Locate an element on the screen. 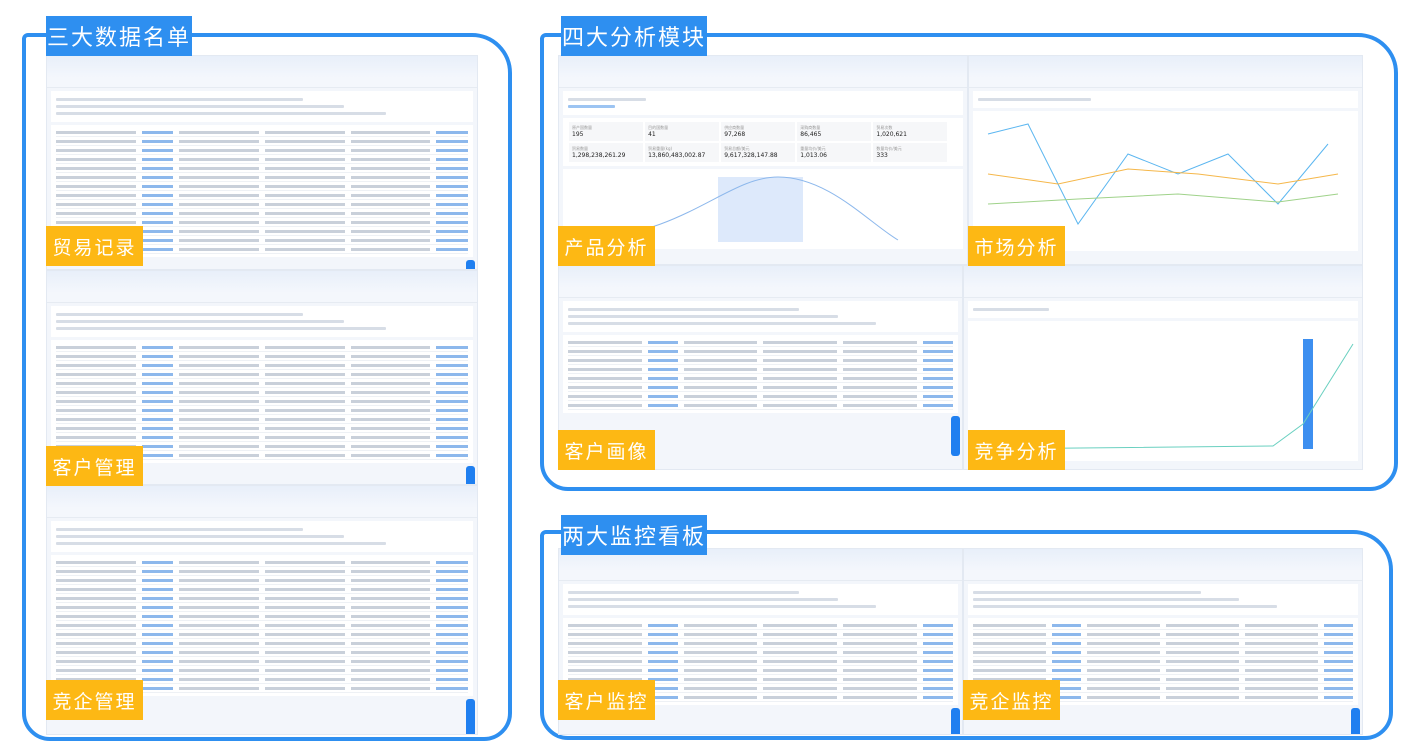  stat-card: 贸易重量(kg) 13,860,483,002.87 is located at coordinates (682, 152).